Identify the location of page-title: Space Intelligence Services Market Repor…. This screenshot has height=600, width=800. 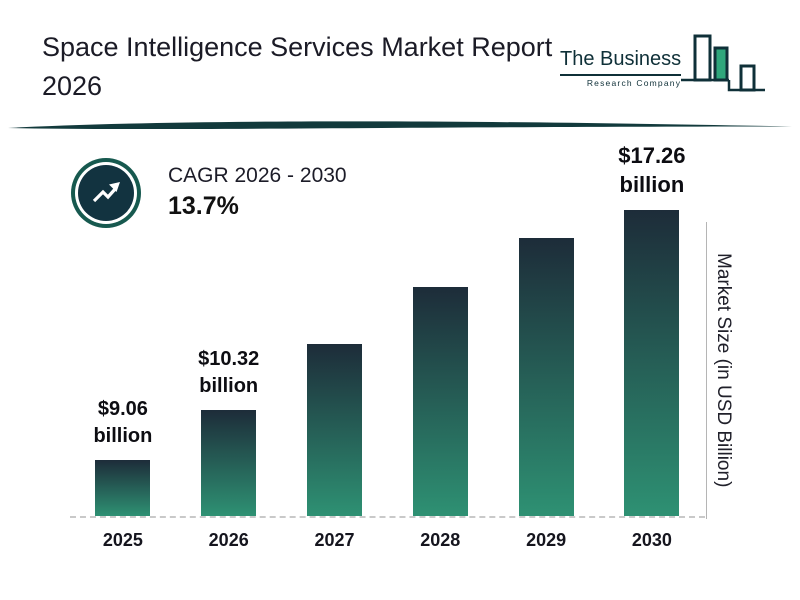
(297, 67).